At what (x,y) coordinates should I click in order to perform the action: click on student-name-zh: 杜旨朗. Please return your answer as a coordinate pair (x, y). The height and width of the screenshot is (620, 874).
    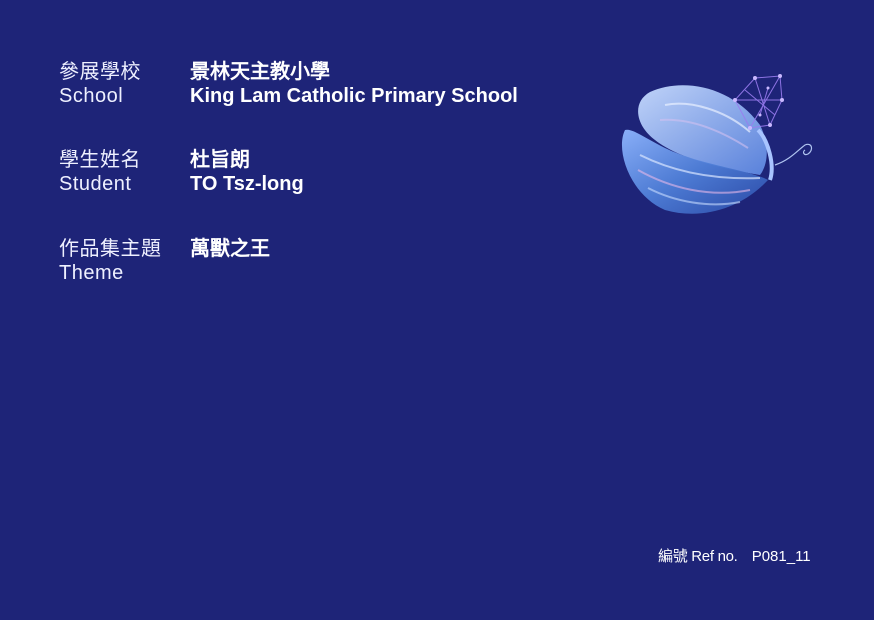
    Looking at the image, I should click on (220, 160).